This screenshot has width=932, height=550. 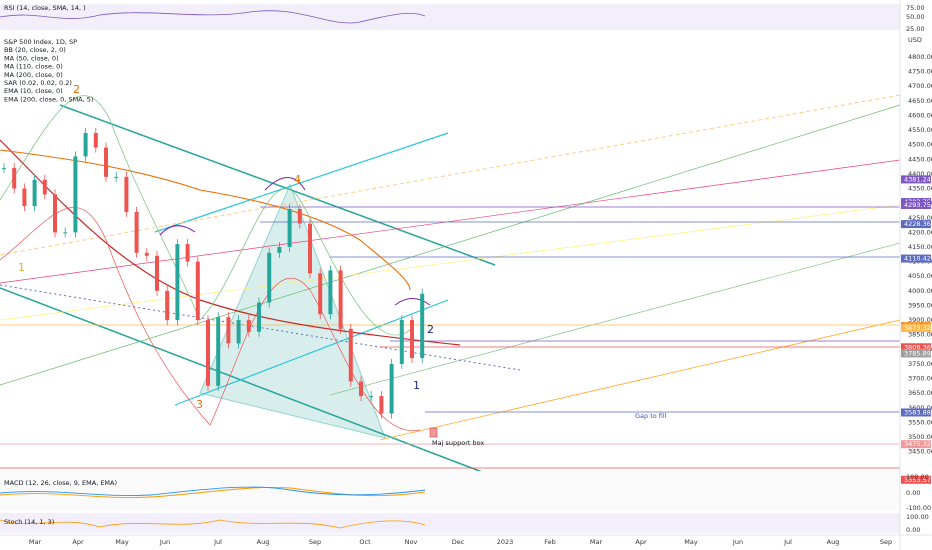 I want to click on price-tag-label: 3353.57, so click(x=917, y=480).